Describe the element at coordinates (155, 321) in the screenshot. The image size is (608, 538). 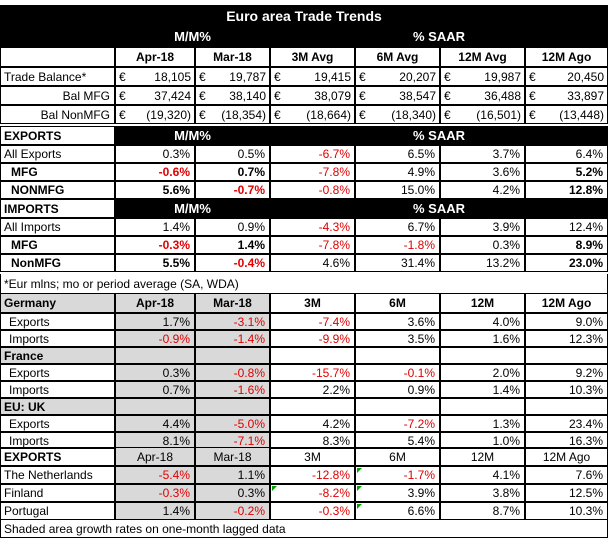
I see `value-cell: 1.7%` at that location.